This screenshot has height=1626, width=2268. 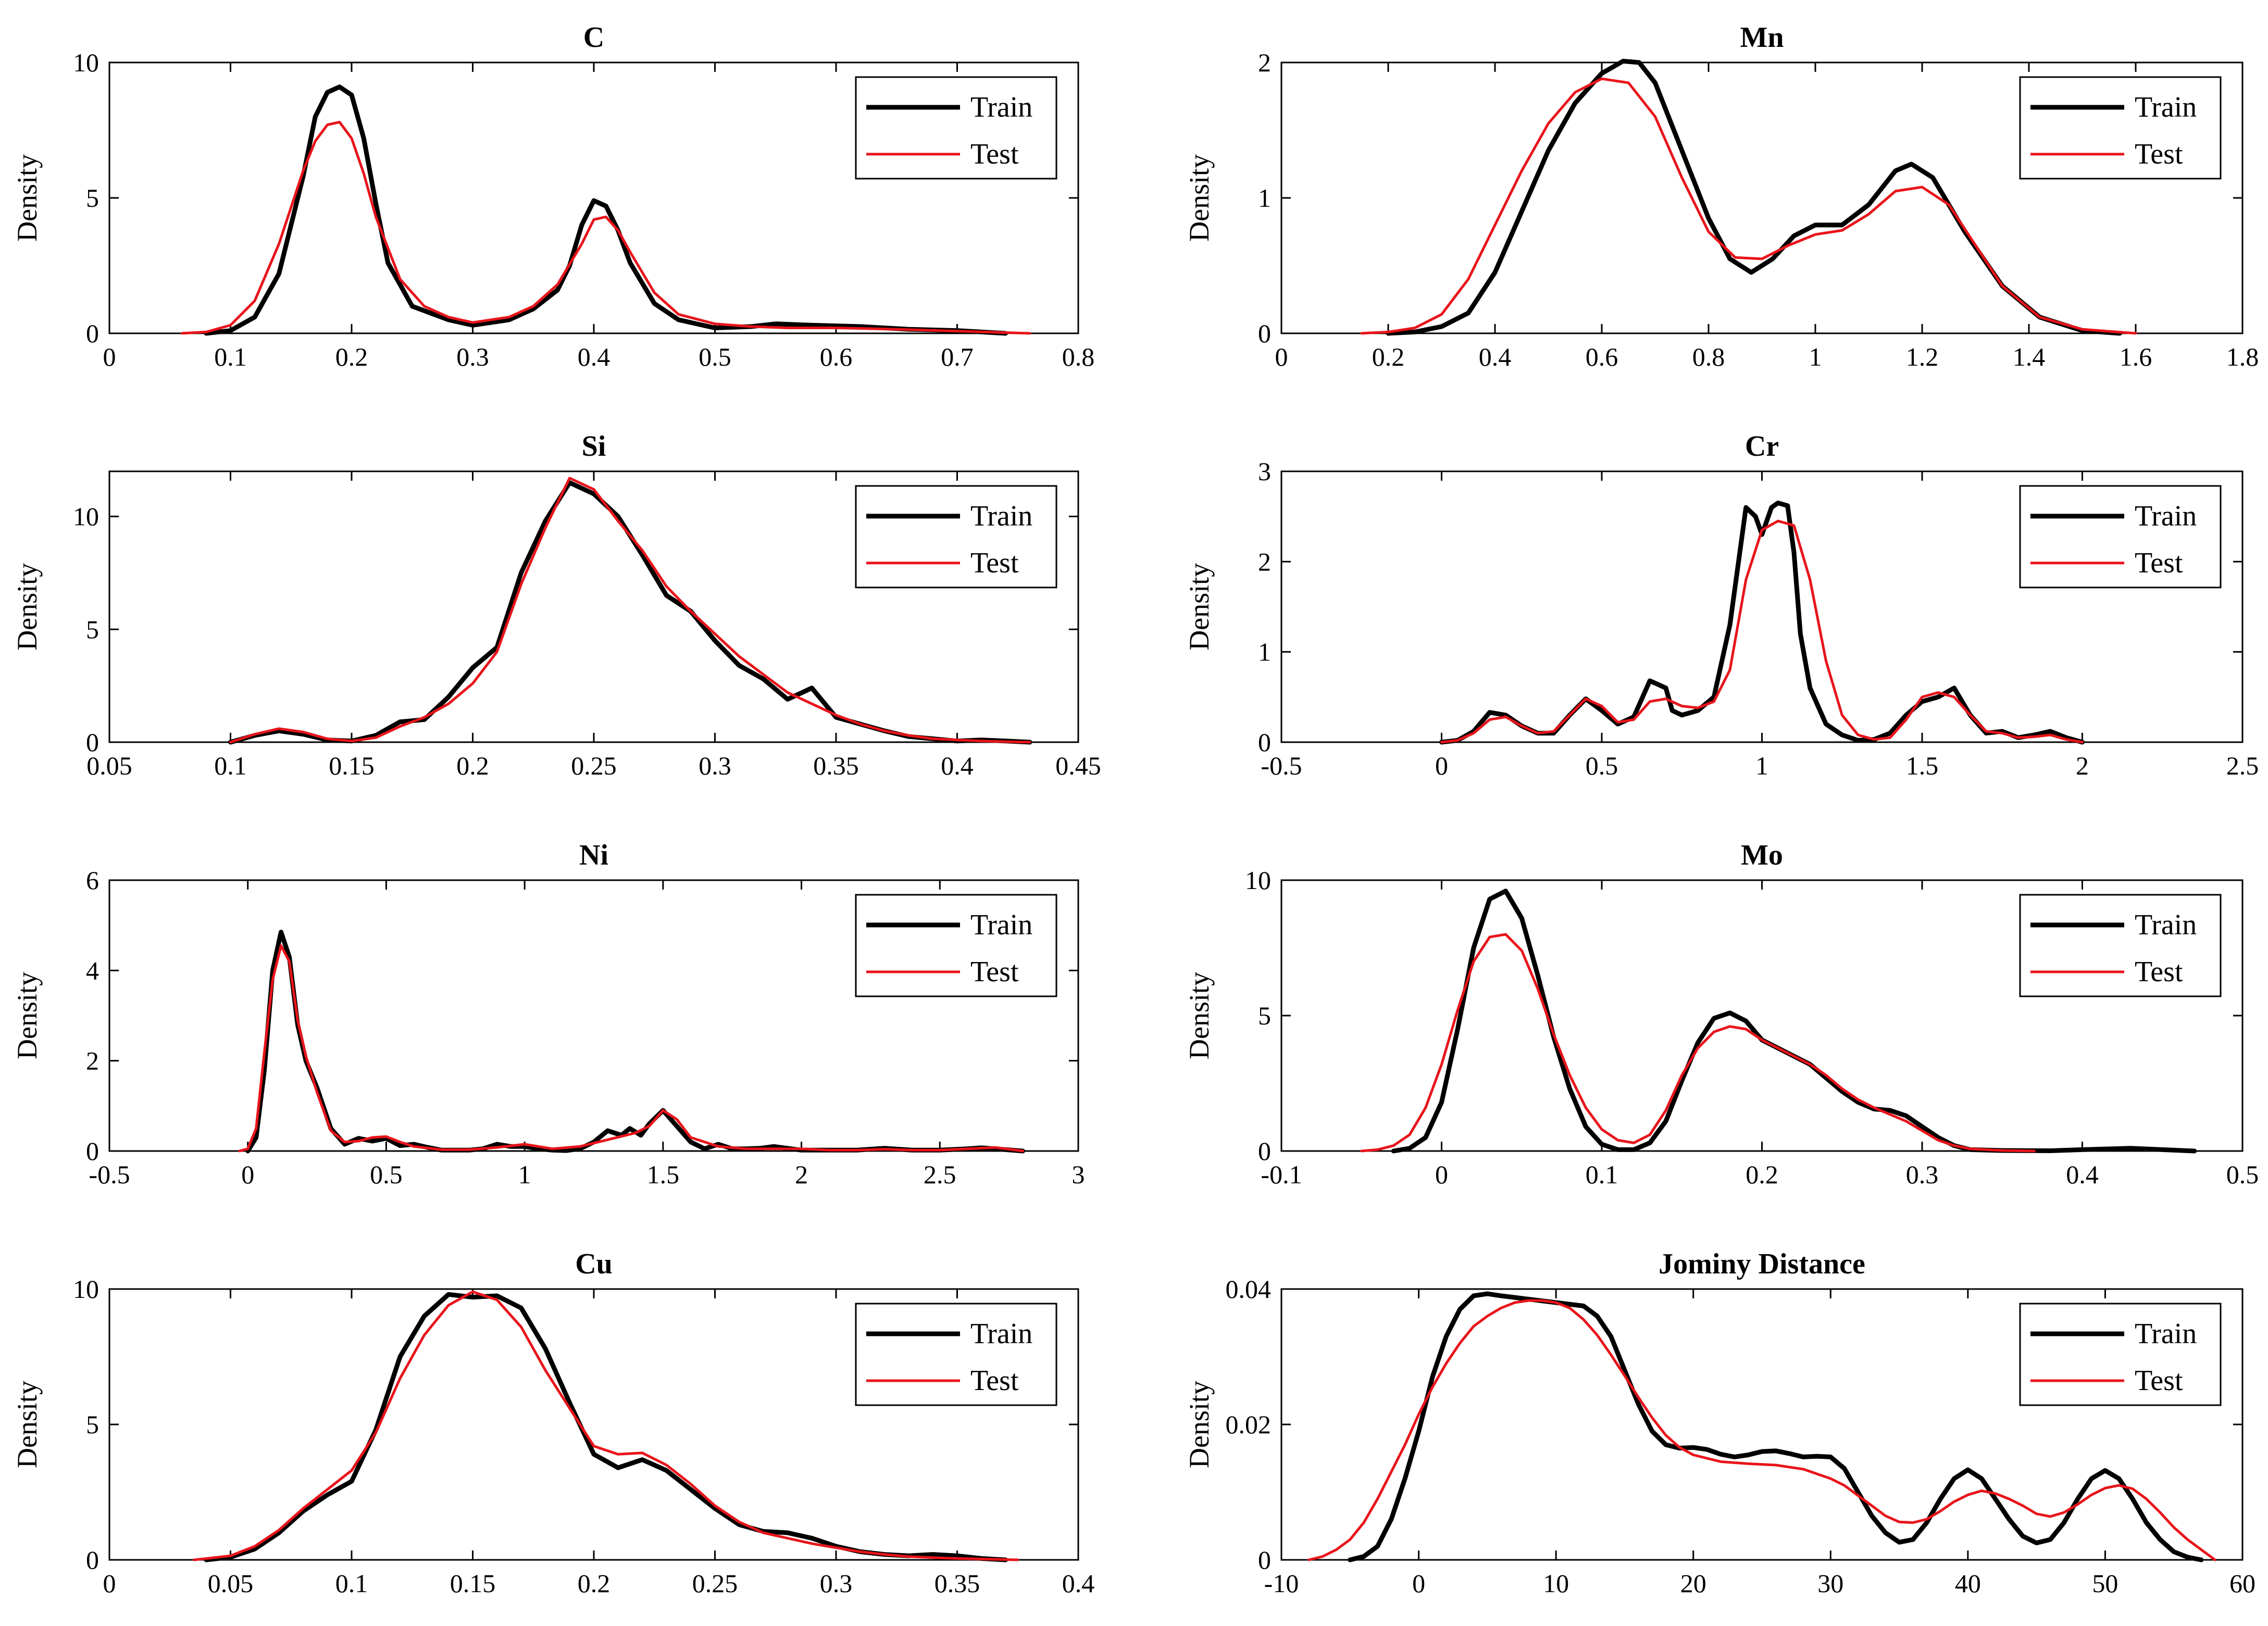 What do you see at coordinates (1830, 1583) in the screenshot?
I see `x-tick-label: 30` at bounding box center [1830, 1583].